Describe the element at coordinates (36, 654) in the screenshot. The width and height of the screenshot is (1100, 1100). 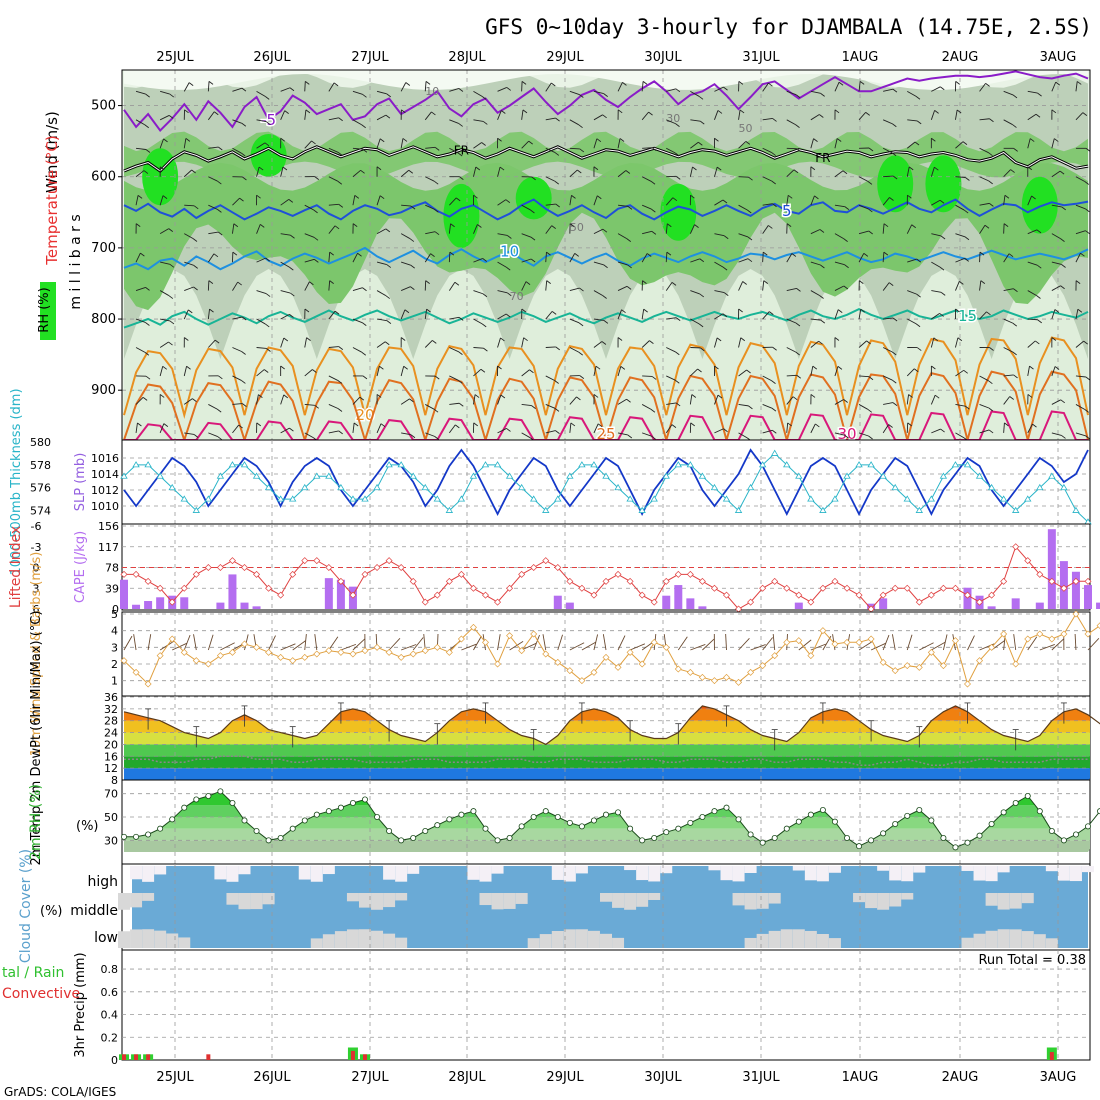
I see `wind-ylabel-10m: 10m Wind Speed & Barbs (m/s)` at that location.